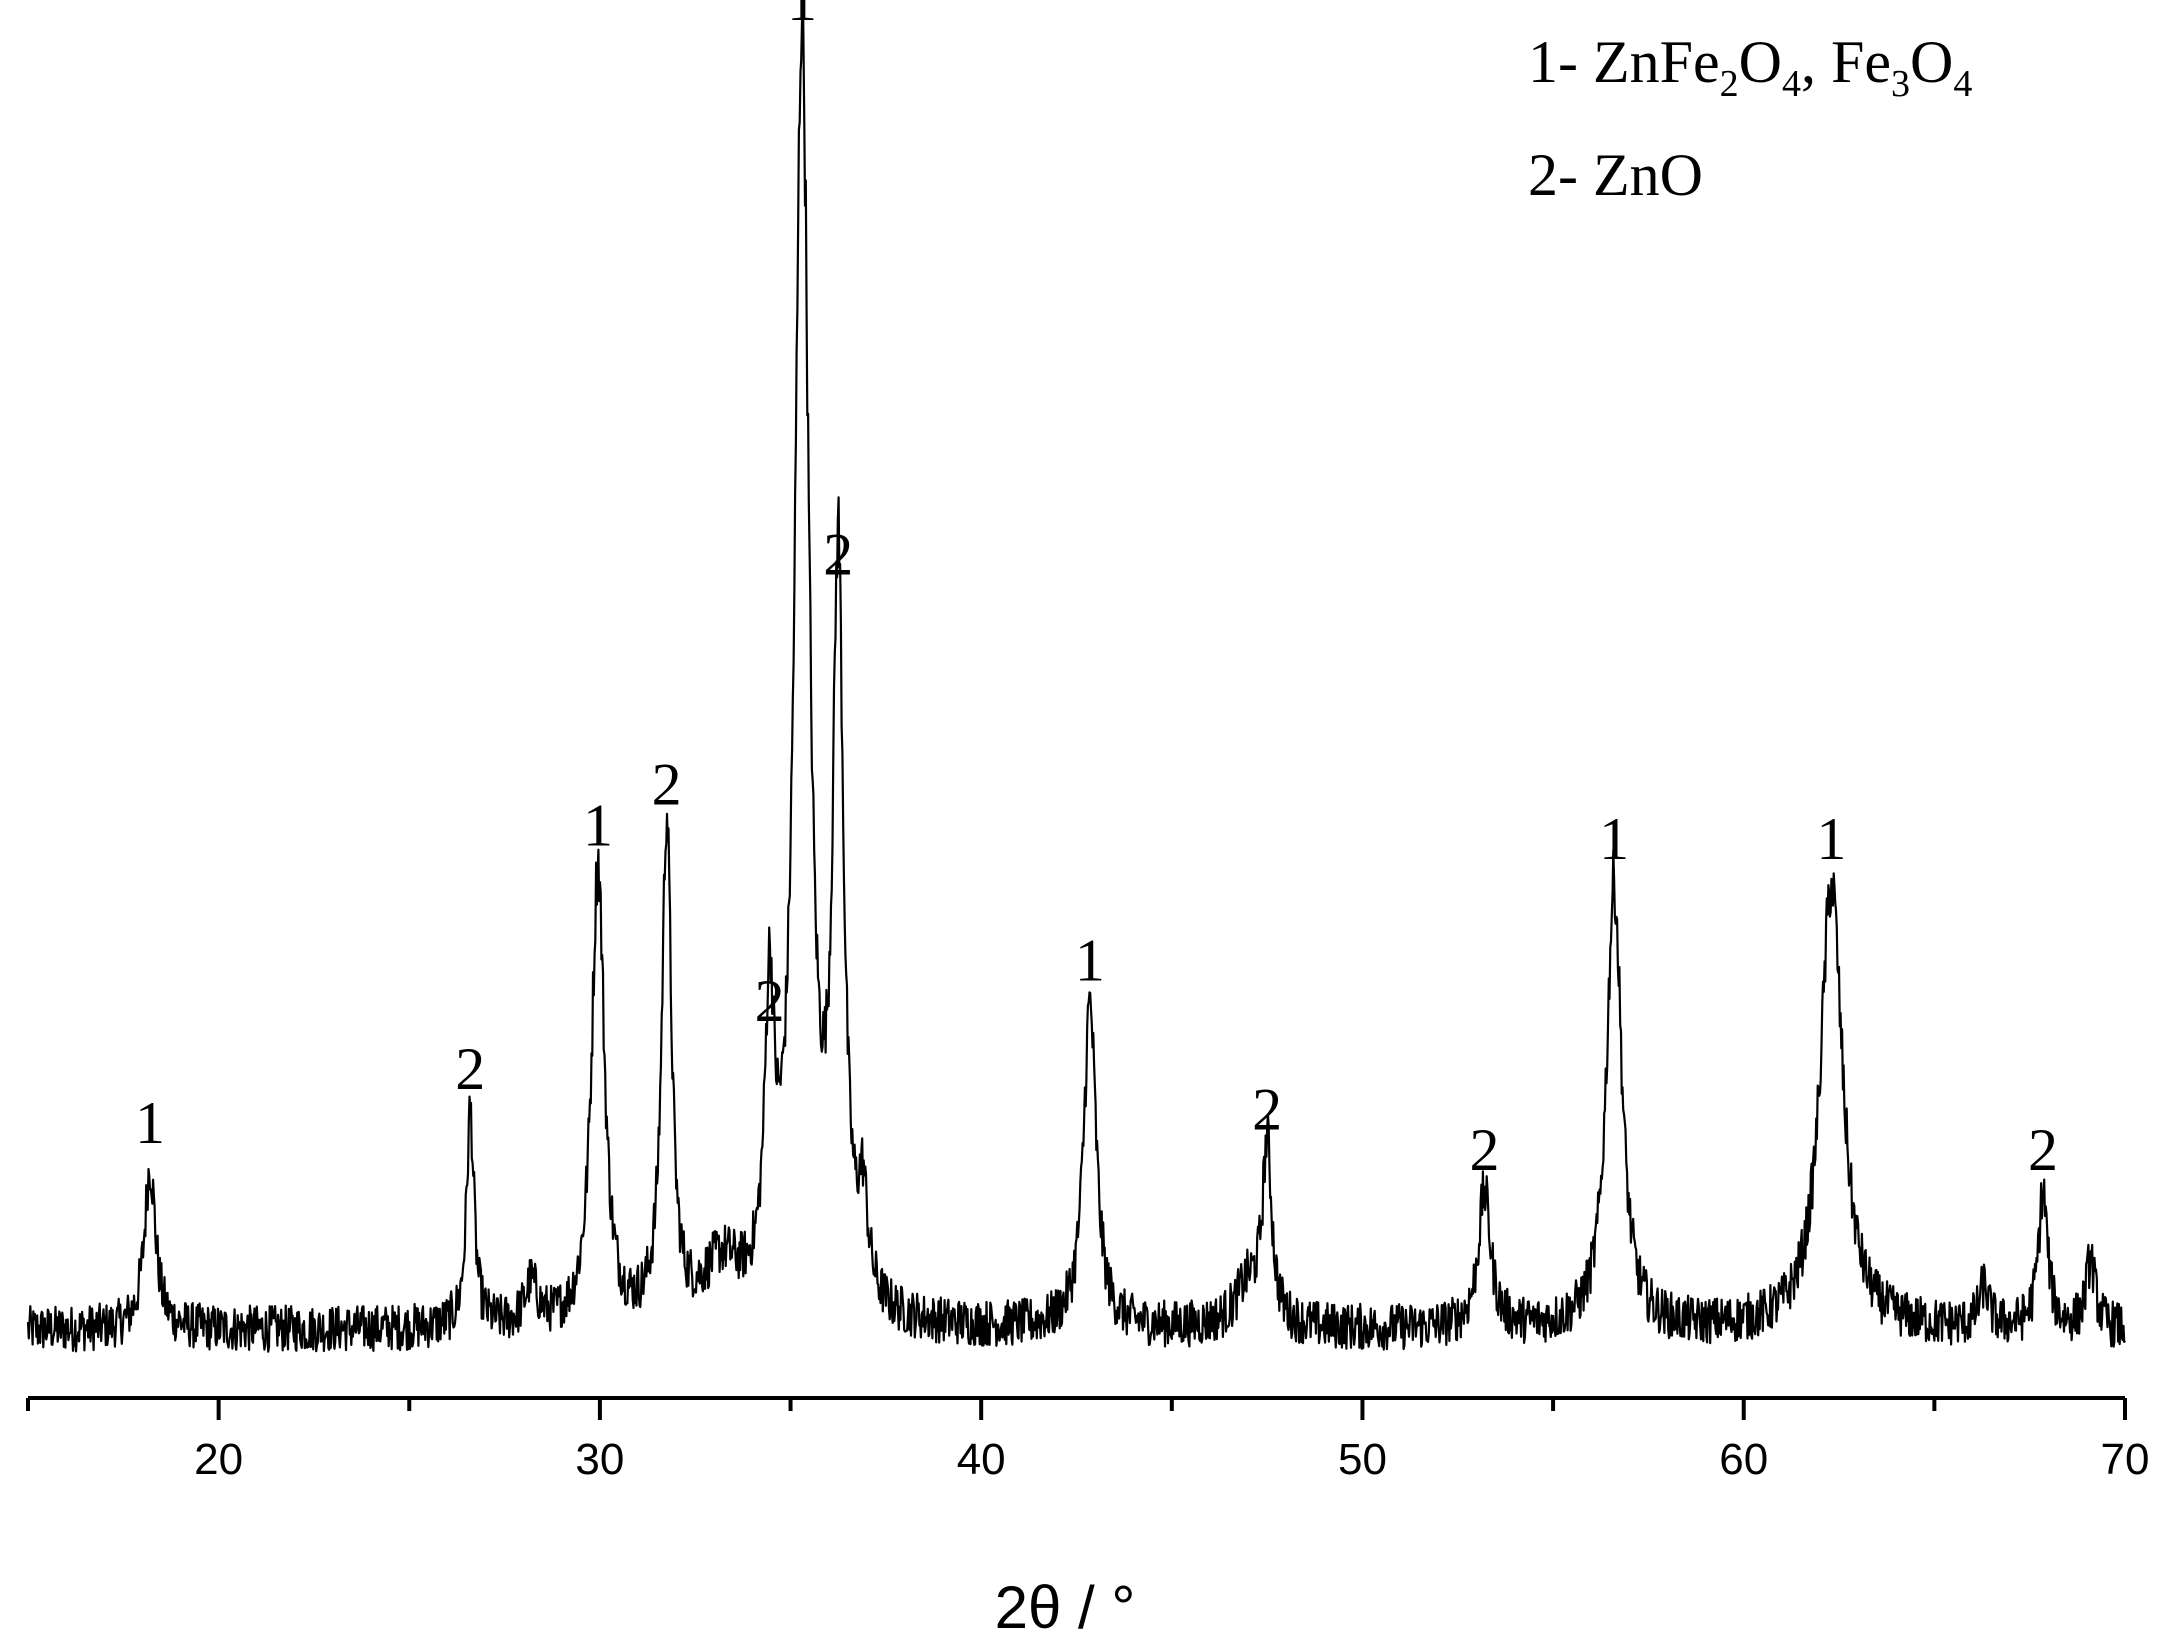  Describe the element at coordinates (1615, 175) in the screenshot. I see `legend-entry: 2- ZnO` at that location.